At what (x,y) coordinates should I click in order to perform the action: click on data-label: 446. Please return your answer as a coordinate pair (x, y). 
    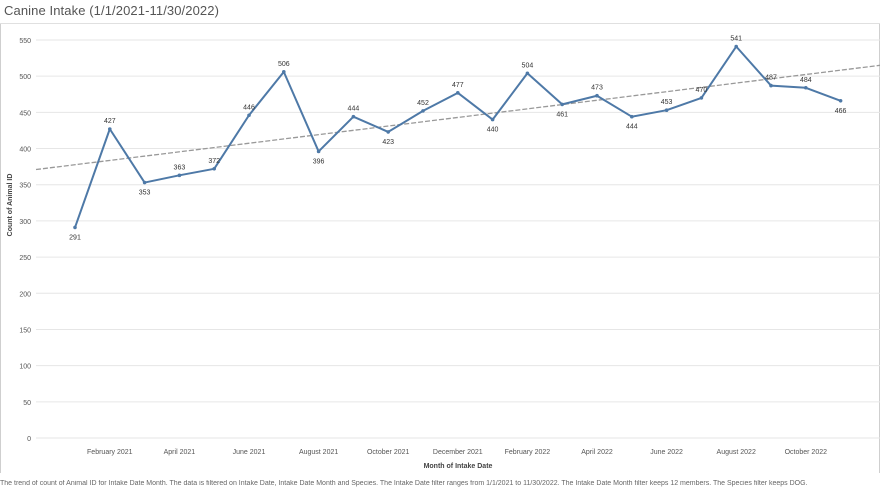
    Looking at the image, I should click on (249, 107).